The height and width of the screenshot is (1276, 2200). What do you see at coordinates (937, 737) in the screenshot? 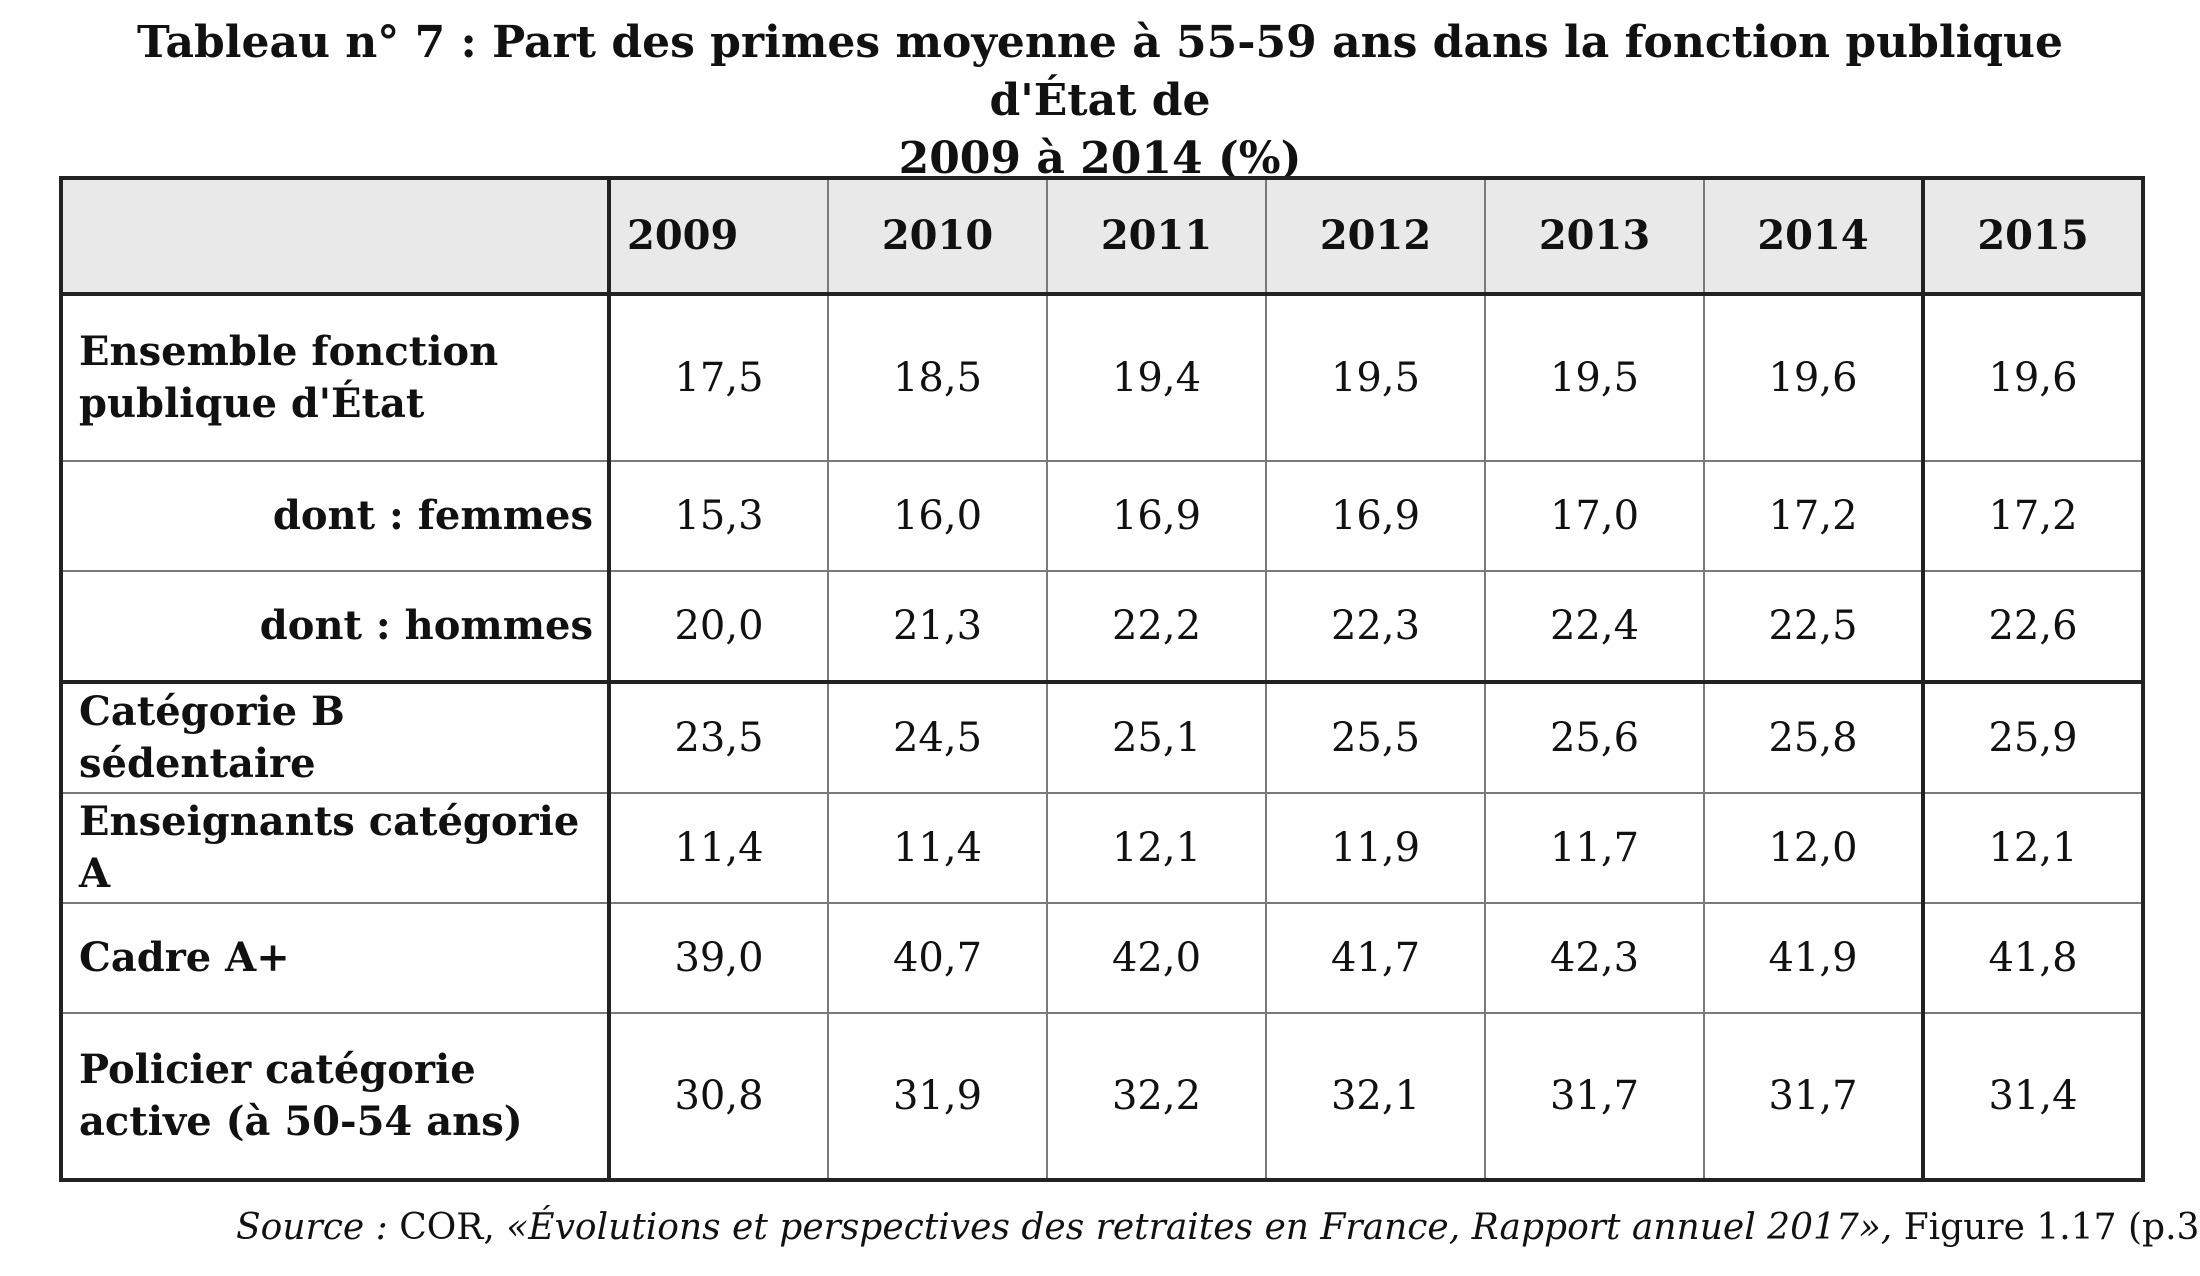
I see `table-cell: 24,5` at bounding box center [937, 737].